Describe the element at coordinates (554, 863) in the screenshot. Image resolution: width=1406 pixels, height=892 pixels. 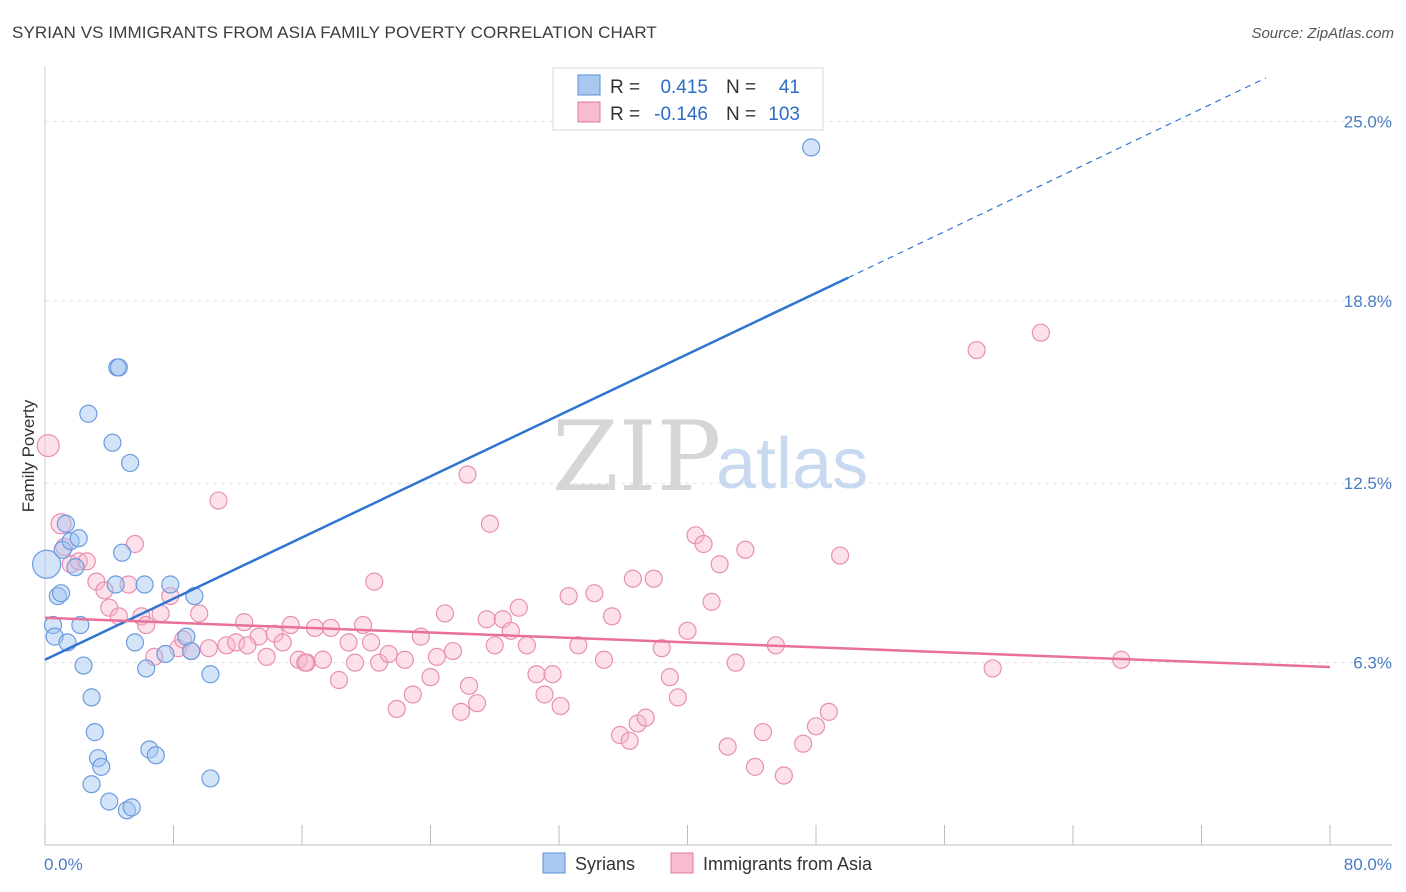
I see `bottom-legend-swatch-syrians` at that location.